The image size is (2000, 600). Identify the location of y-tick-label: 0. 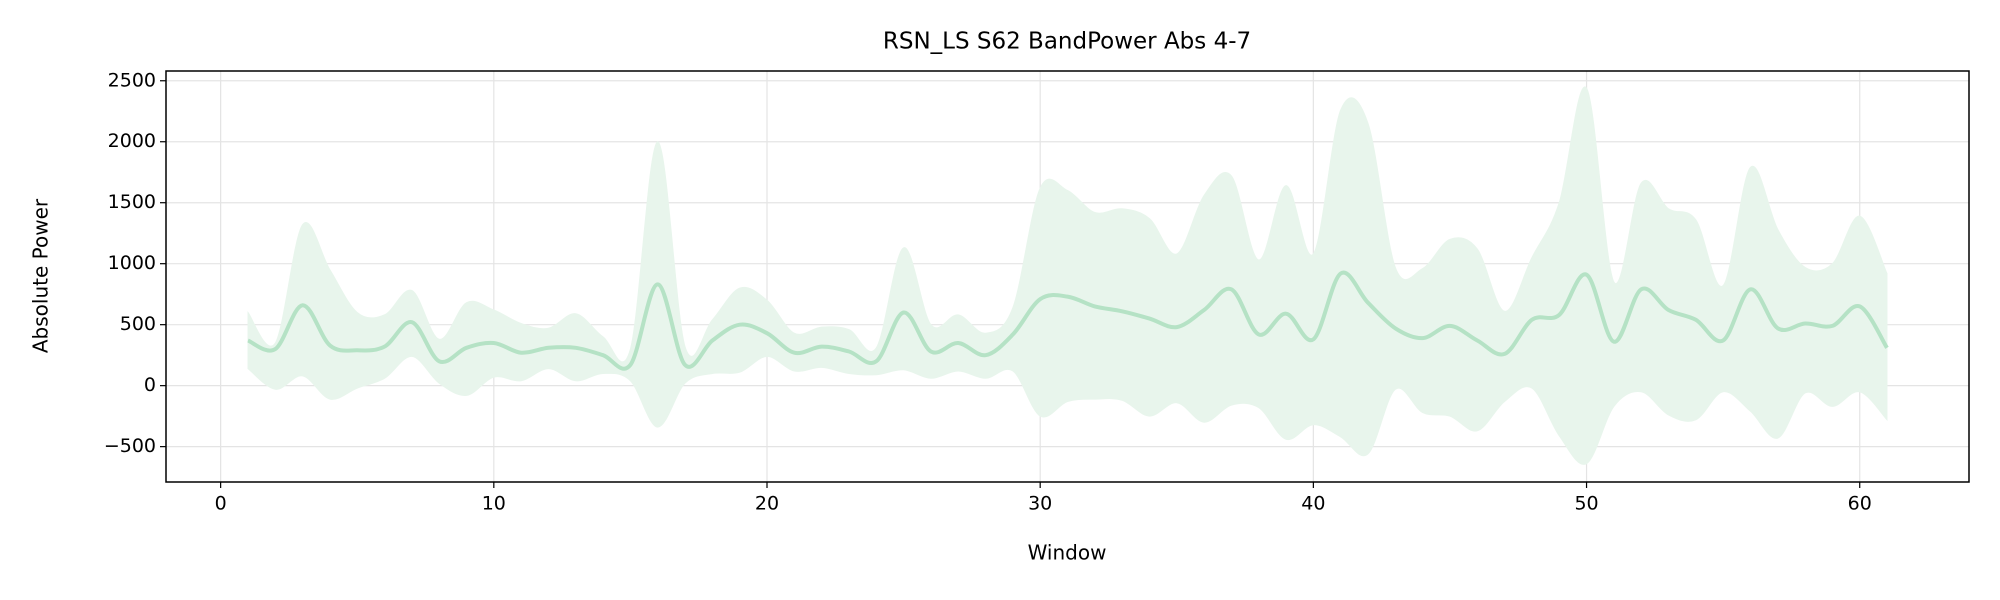
(150, 385).